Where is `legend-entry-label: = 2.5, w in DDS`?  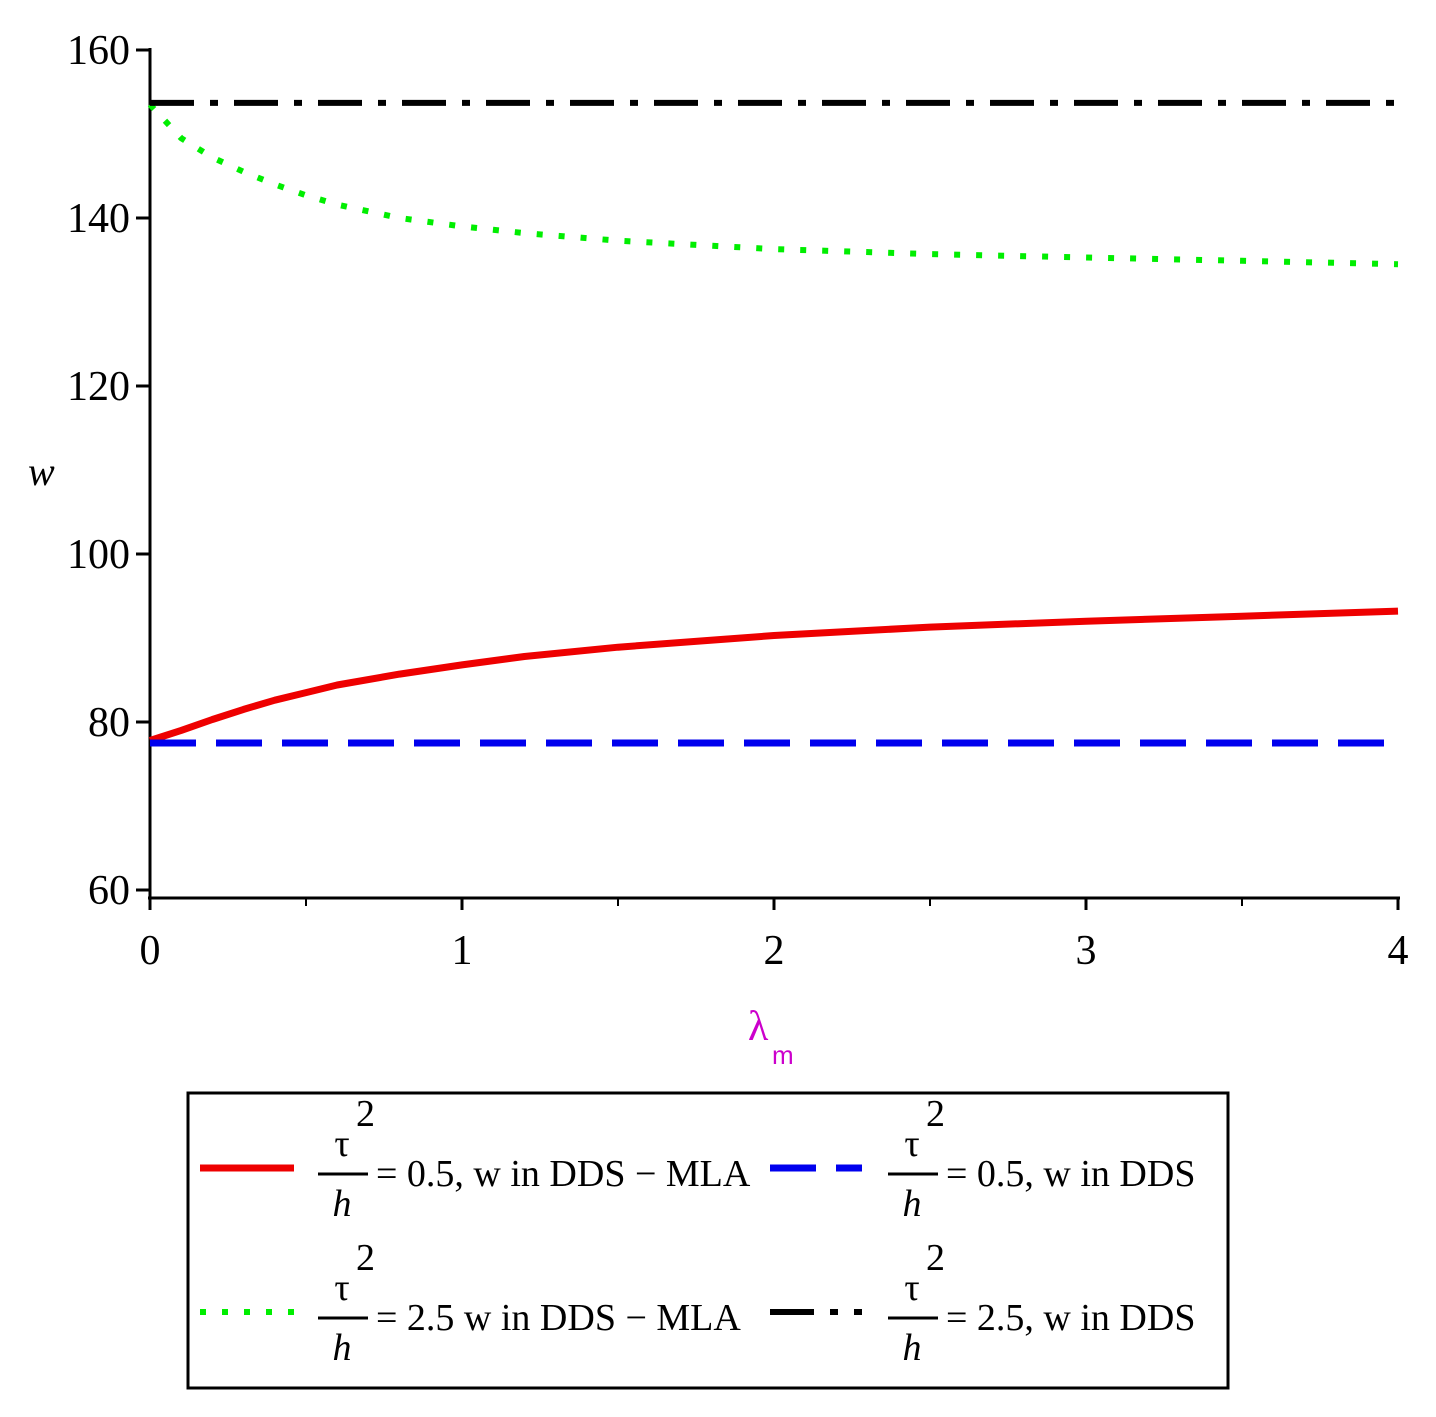
legend-entry-label: = 2.5, w in DDS is located at coordinates (1070, 1318).